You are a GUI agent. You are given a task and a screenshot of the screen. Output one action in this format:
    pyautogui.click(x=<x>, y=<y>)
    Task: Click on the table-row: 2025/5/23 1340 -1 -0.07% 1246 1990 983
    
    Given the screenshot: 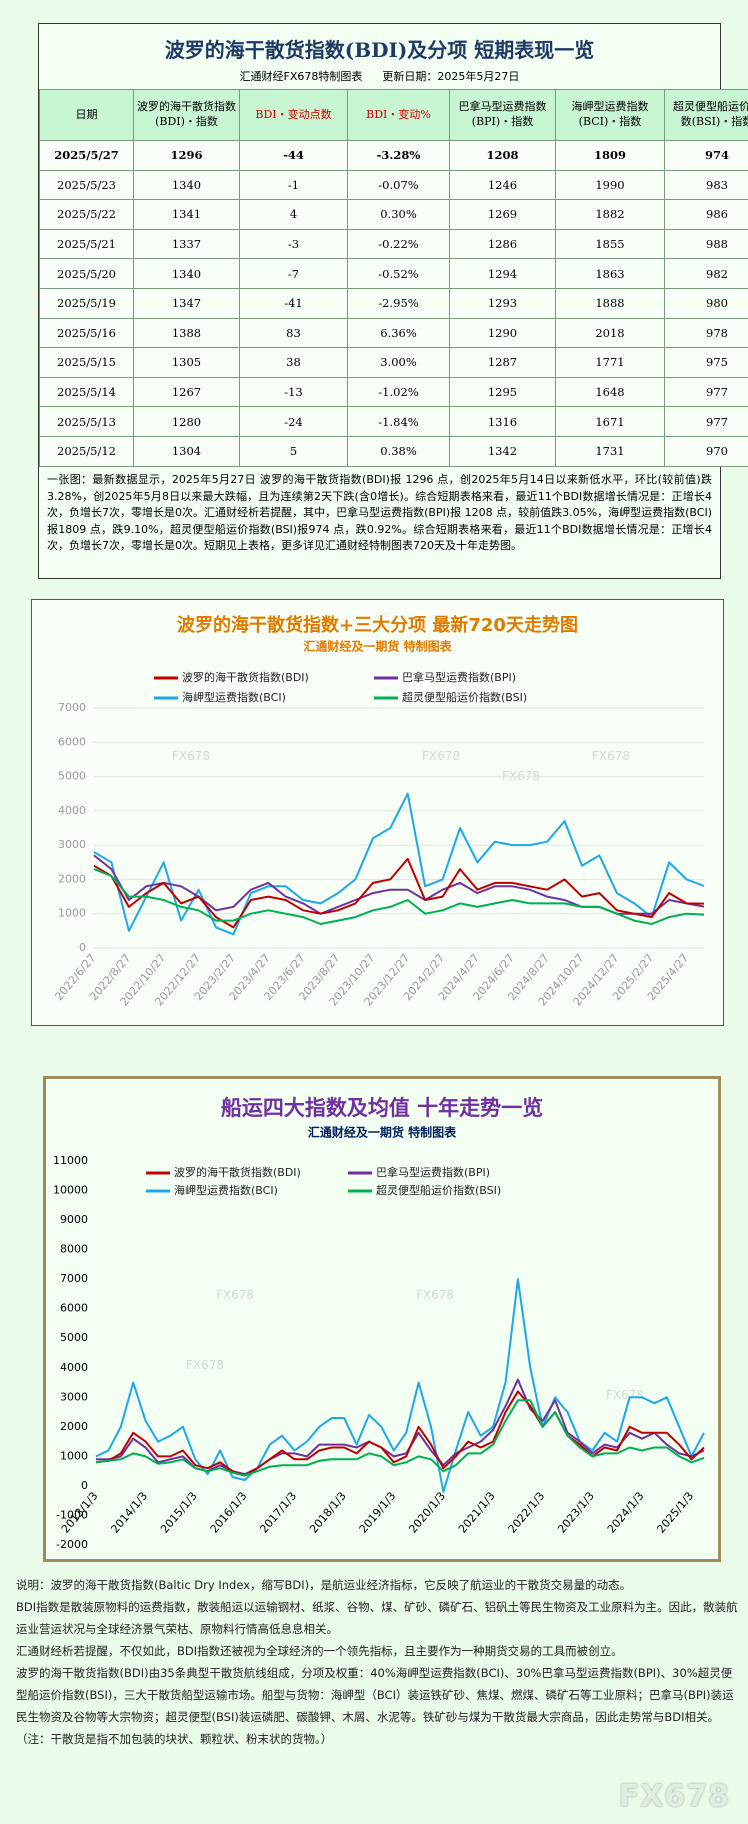 What is the action you would take?
    pyautogui.click(x=393, y=185)
    